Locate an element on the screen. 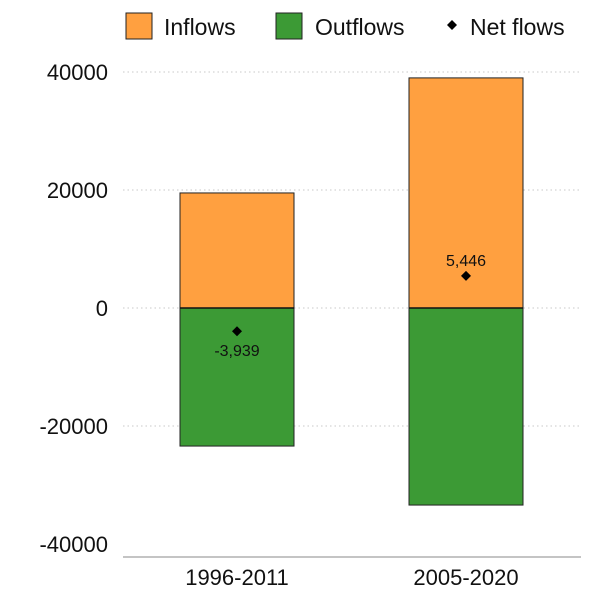  y-tick-label: 0 is located at coordinates (102, 308).